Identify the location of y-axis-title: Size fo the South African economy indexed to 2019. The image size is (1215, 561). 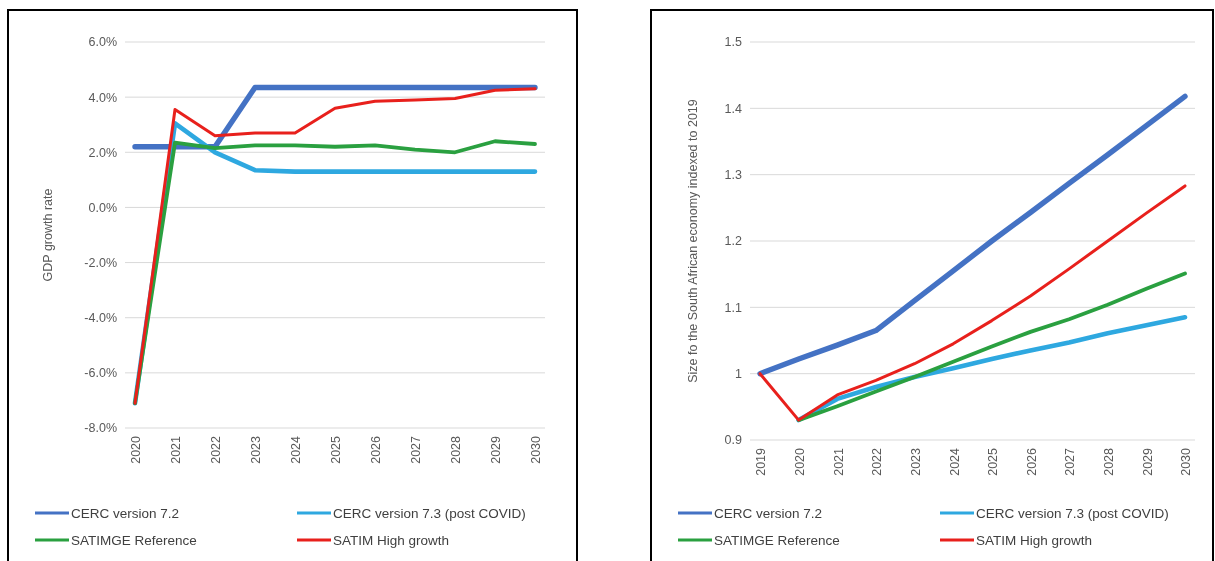
(693, 241).